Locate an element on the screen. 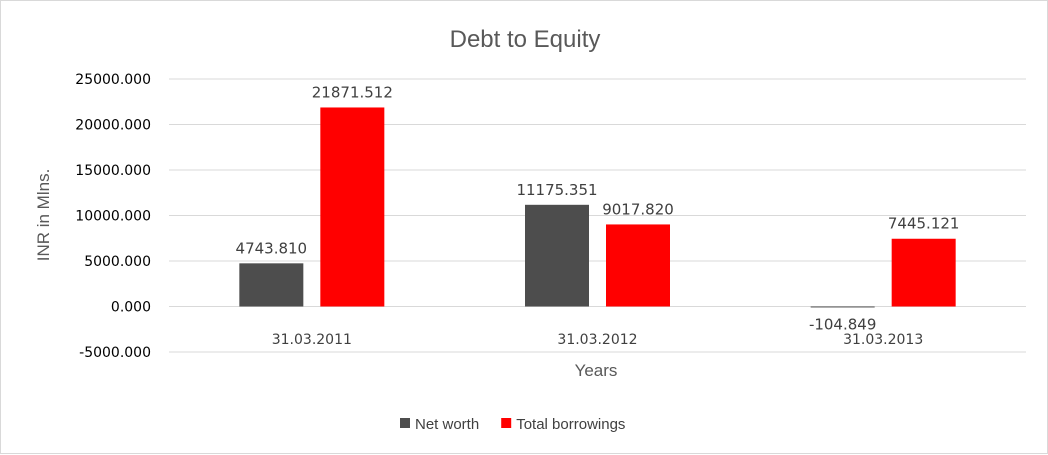 The height and width of the screenshot is (455, 1048). x-category-label: 31.03.2011 is located at coordinates (312, 340).